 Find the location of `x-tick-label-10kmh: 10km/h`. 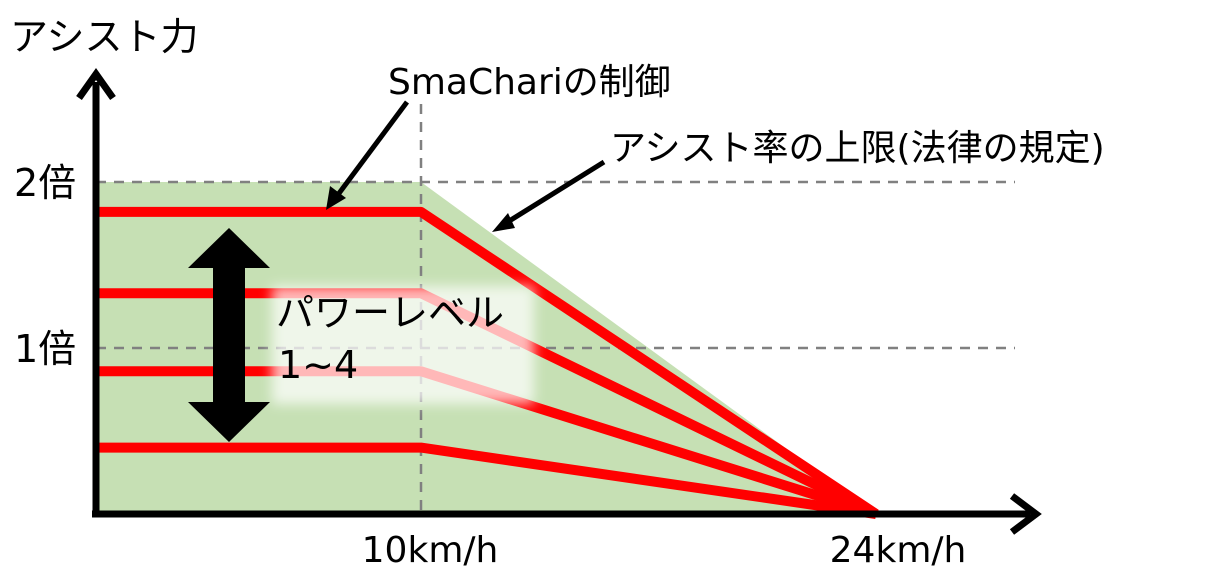

x-tick-label-10kmh: 10km/h is located at coordinates (430, 550).